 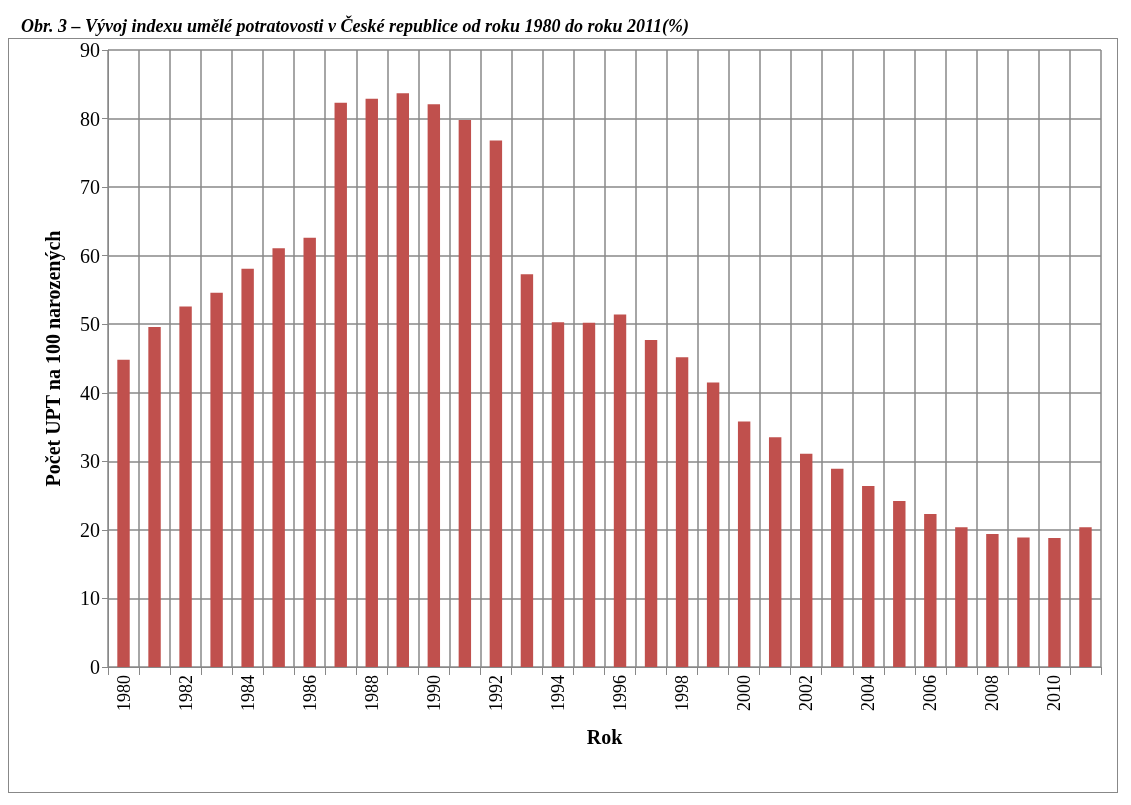 What do you see at coordinates (90, 461) in the screenshot?
I see `y-tick-label: 30` at bounding box center [90, 461].